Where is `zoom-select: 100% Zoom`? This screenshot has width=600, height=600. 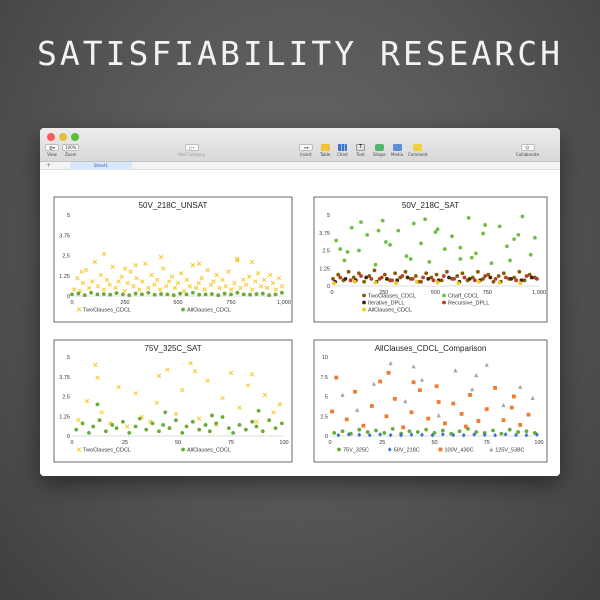
zoom-select: 100% Zoom is located at coordinates (71, 150).